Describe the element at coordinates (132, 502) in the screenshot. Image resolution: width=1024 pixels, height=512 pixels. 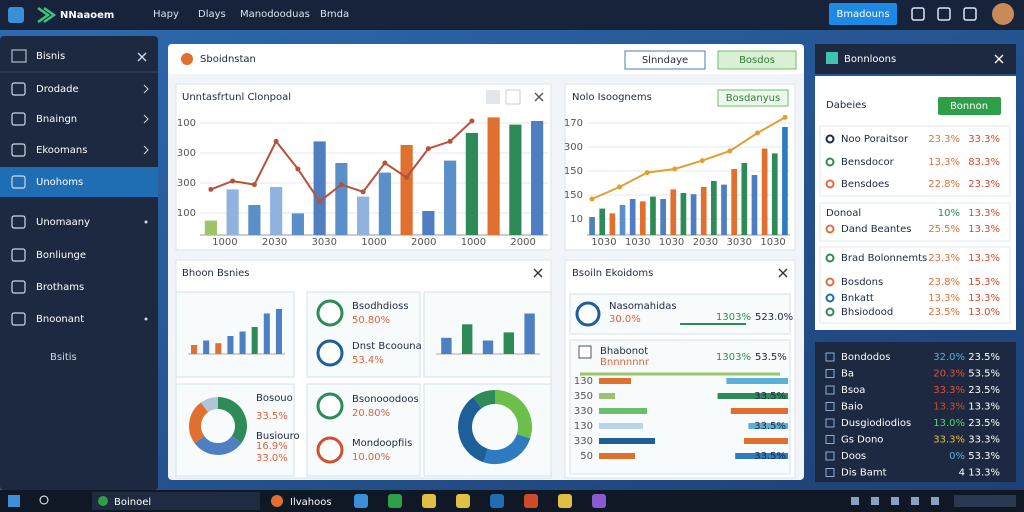
I see `task-label: Boinoel` at that location.